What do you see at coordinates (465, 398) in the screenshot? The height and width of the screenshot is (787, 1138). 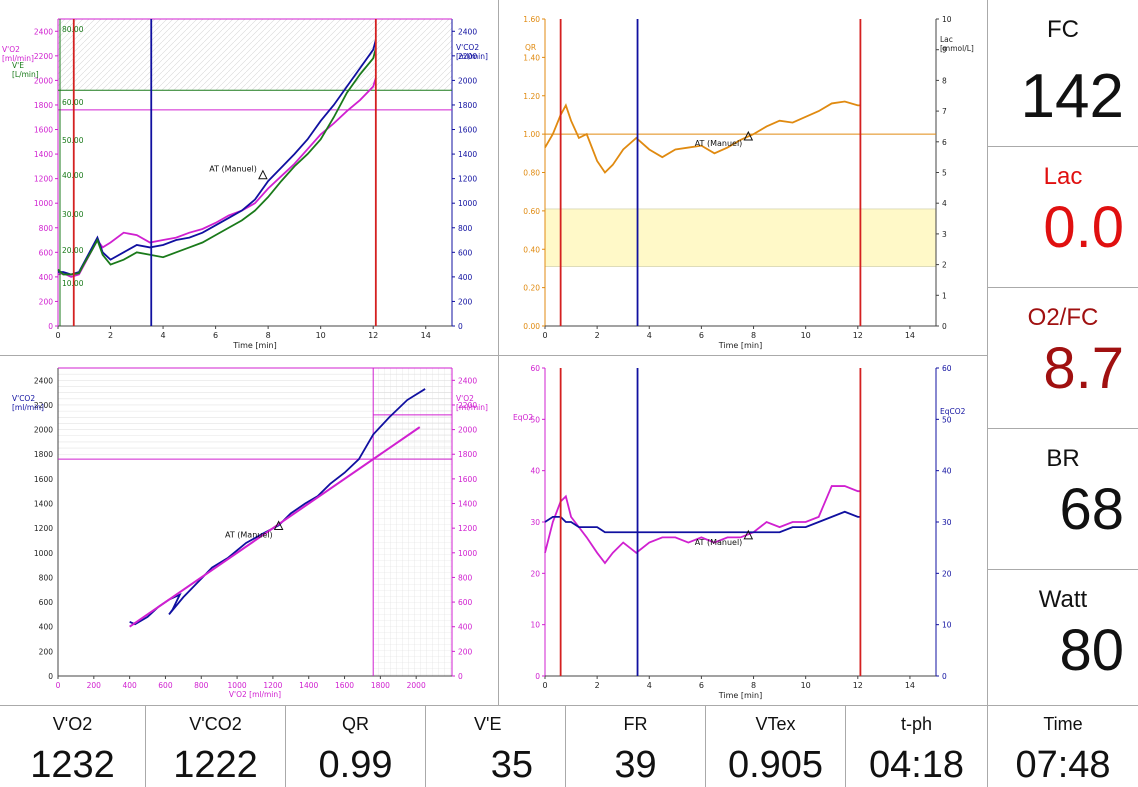 I see `y2-axis-label: V'O2` at bounding box center [465, 398].